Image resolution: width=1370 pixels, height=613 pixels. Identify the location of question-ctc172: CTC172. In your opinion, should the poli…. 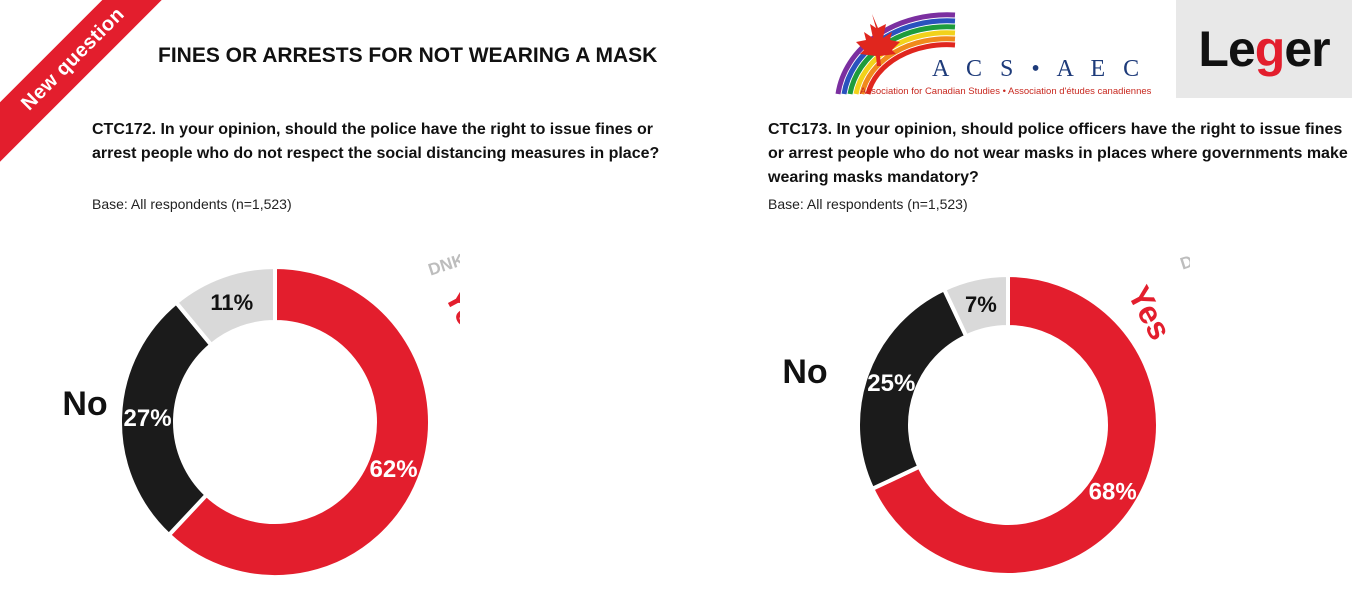
(376, 141).